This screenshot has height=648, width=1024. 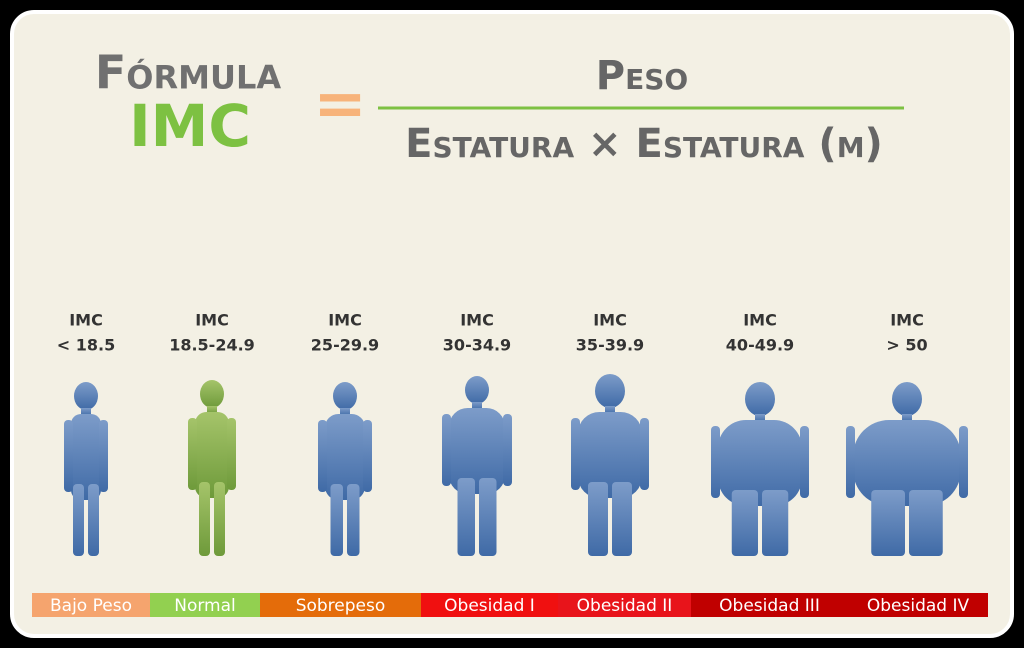 What do you see at coordinates (906, 345) in the screenshot?
I see `imc-range: > 50` at bounding box center [906, 345].